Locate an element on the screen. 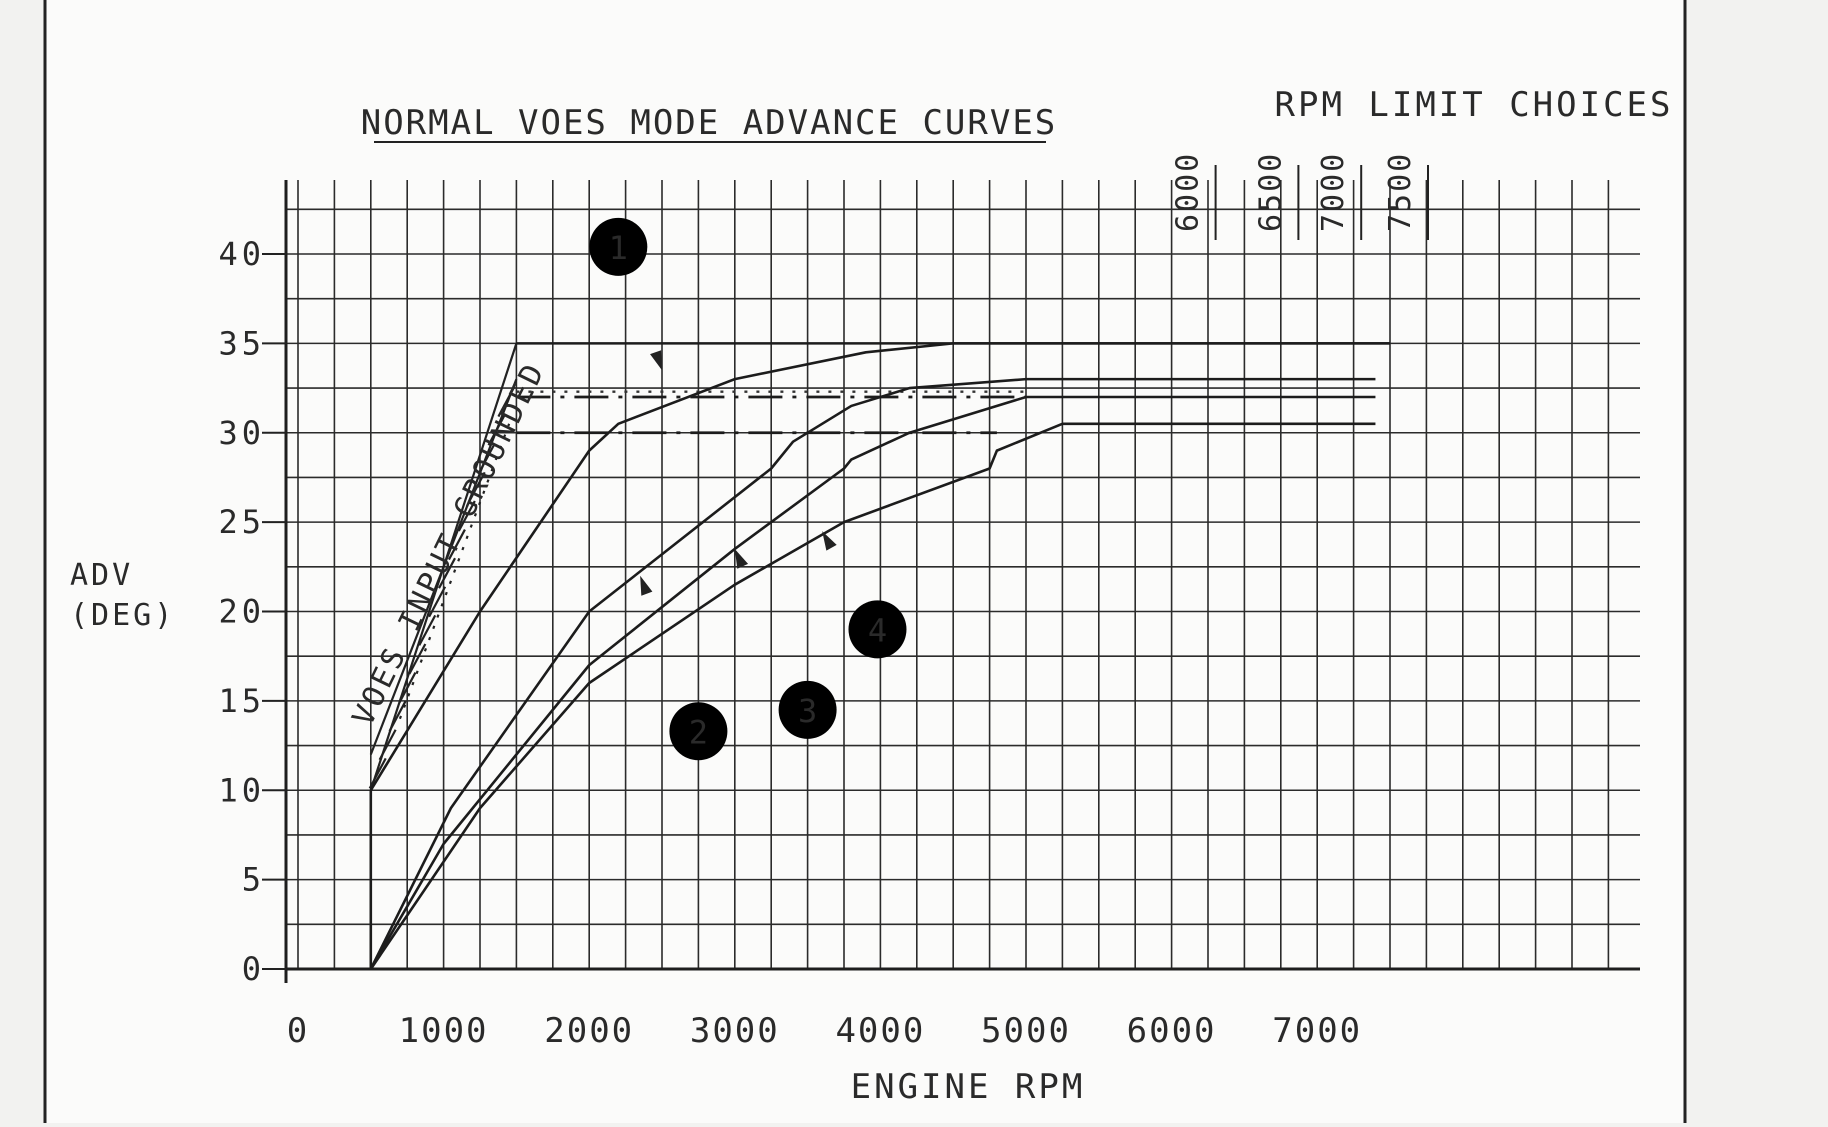  x-tick-label: 3000 is located at coordinates (735, 1031).